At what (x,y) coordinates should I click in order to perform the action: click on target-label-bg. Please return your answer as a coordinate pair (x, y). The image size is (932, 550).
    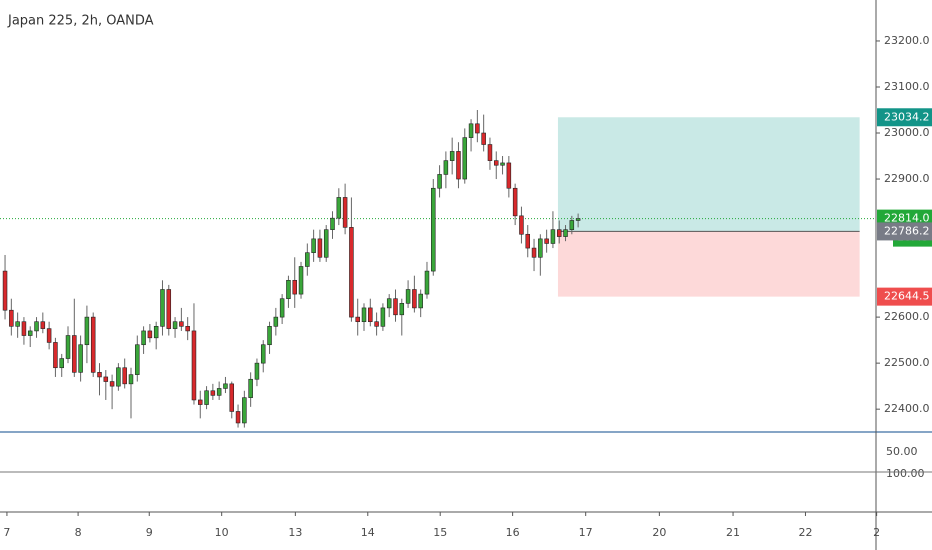
    Looking at the image, I should click on (904, 117).